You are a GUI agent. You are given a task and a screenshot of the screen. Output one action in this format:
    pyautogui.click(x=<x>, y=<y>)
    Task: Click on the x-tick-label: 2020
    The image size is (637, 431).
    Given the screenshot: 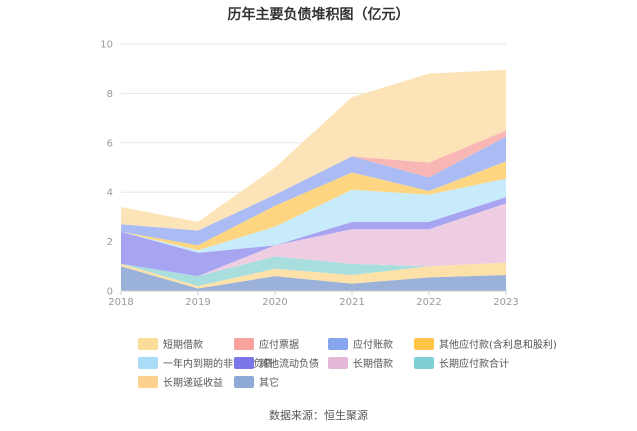 What is the action you would take?
    pyautogui.click(x=274, y=302)
    